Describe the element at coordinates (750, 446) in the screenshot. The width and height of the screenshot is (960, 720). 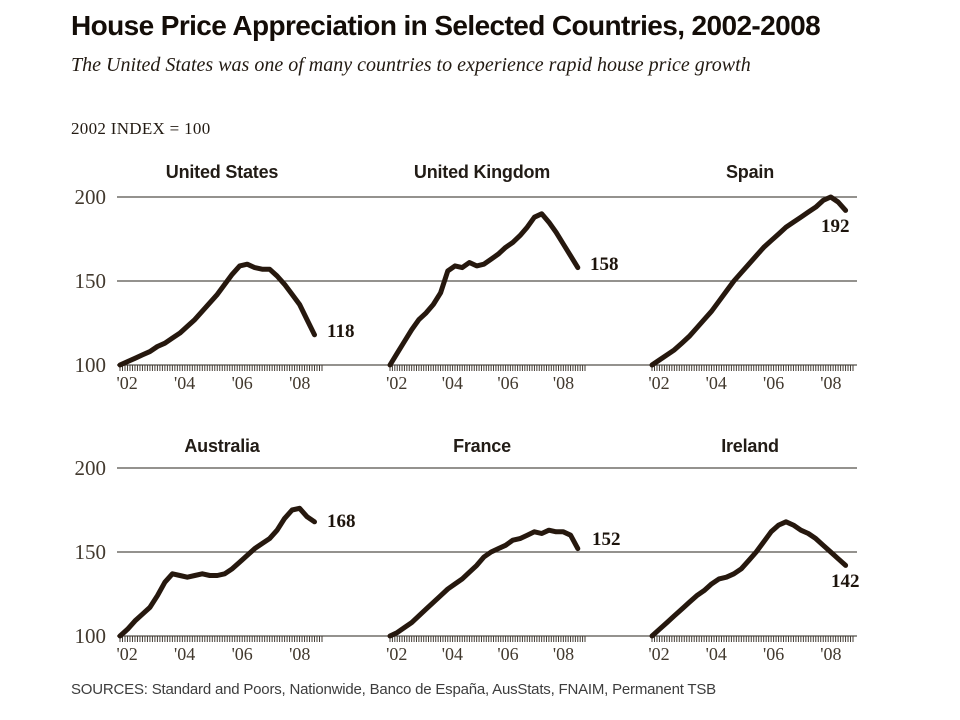
I see `panel-title-ireland: Ireland` at that location.